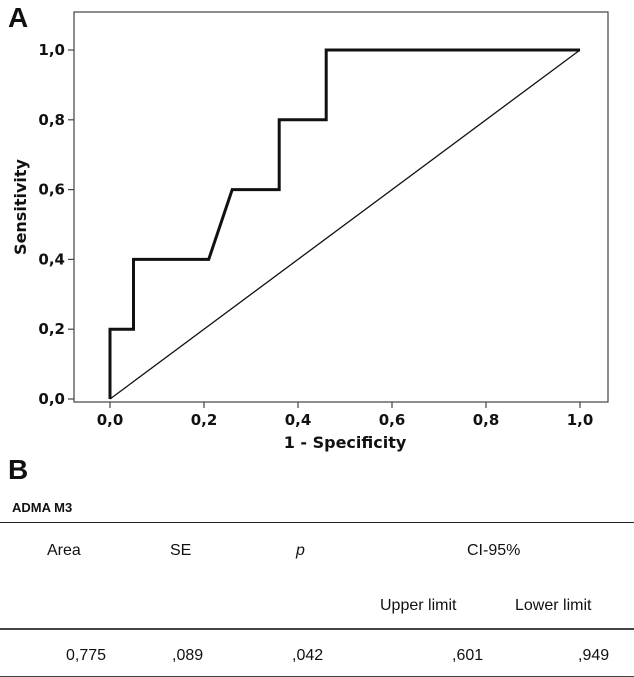  I want to click on y-axis-title: Sensitivity, so click(20, 206).